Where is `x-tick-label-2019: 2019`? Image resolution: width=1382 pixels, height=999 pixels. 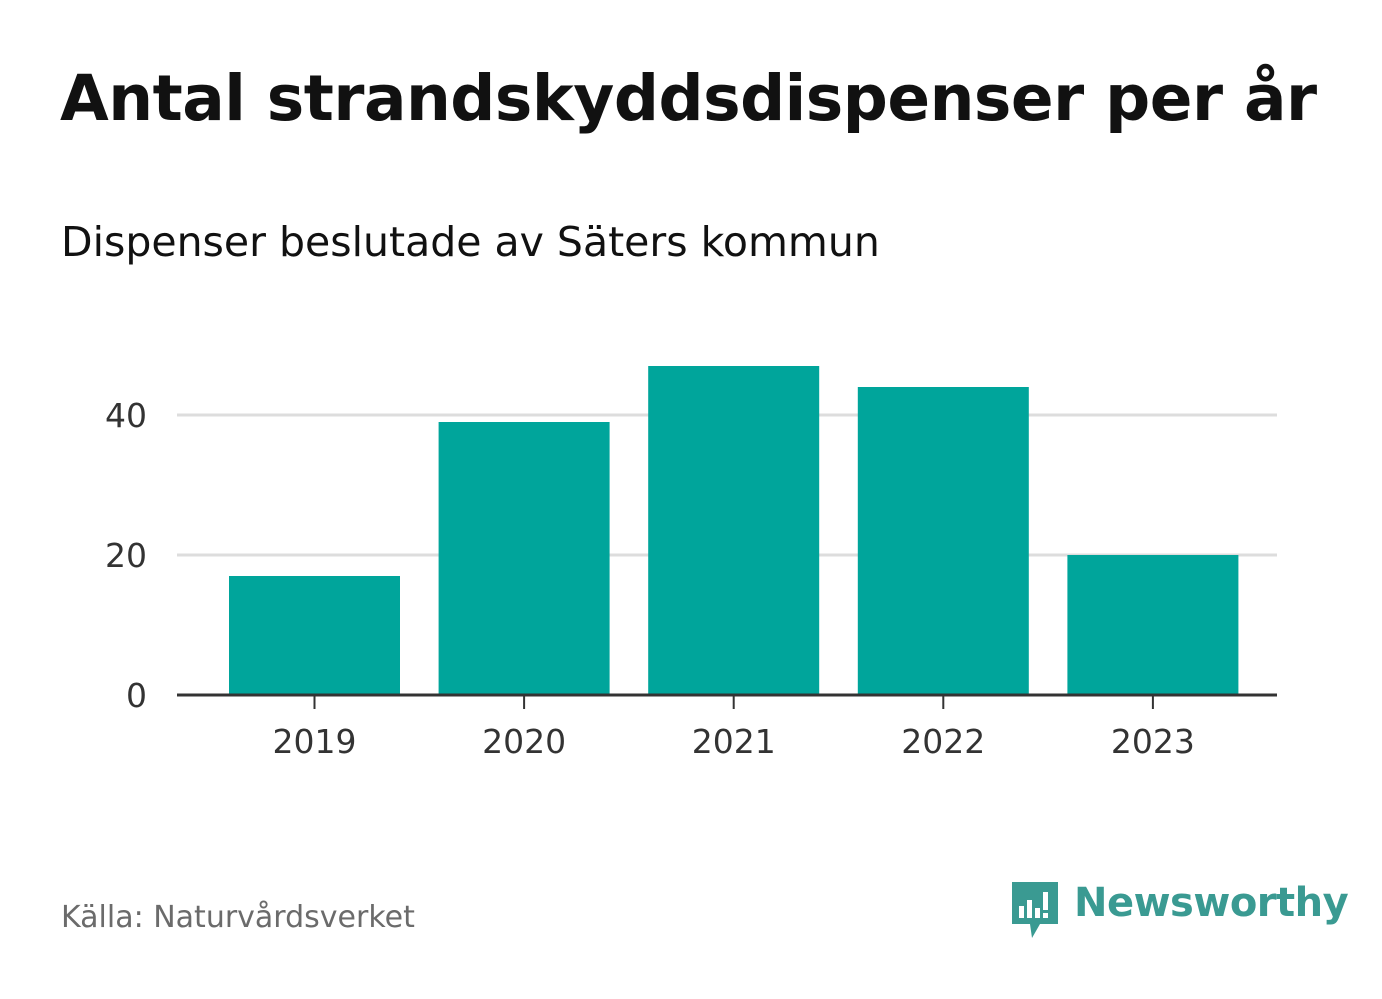 x-tick-label-2019: 2019 is located at coordinates (315, 741).